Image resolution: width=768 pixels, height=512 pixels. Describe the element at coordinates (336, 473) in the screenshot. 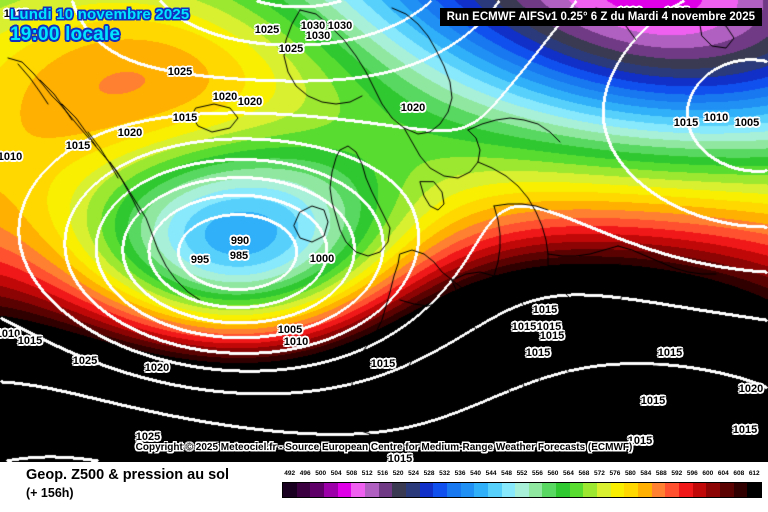

I see `colorbar-tick: 504` at that location.